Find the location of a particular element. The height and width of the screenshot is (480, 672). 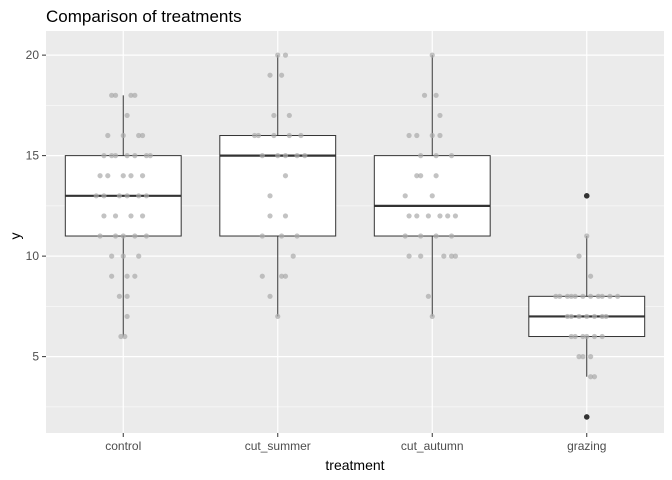

box-body is located at coordinates (278, 186).